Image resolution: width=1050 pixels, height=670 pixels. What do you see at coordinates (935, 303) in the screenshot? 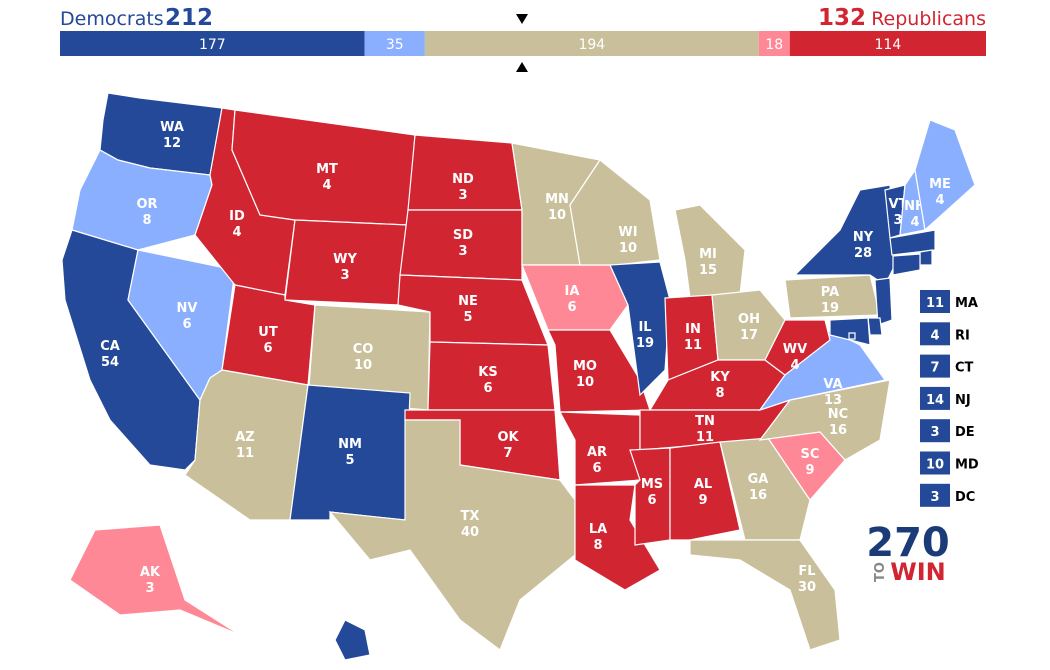
I see `small-state-votes: 11` at bounding box center [935, 303].